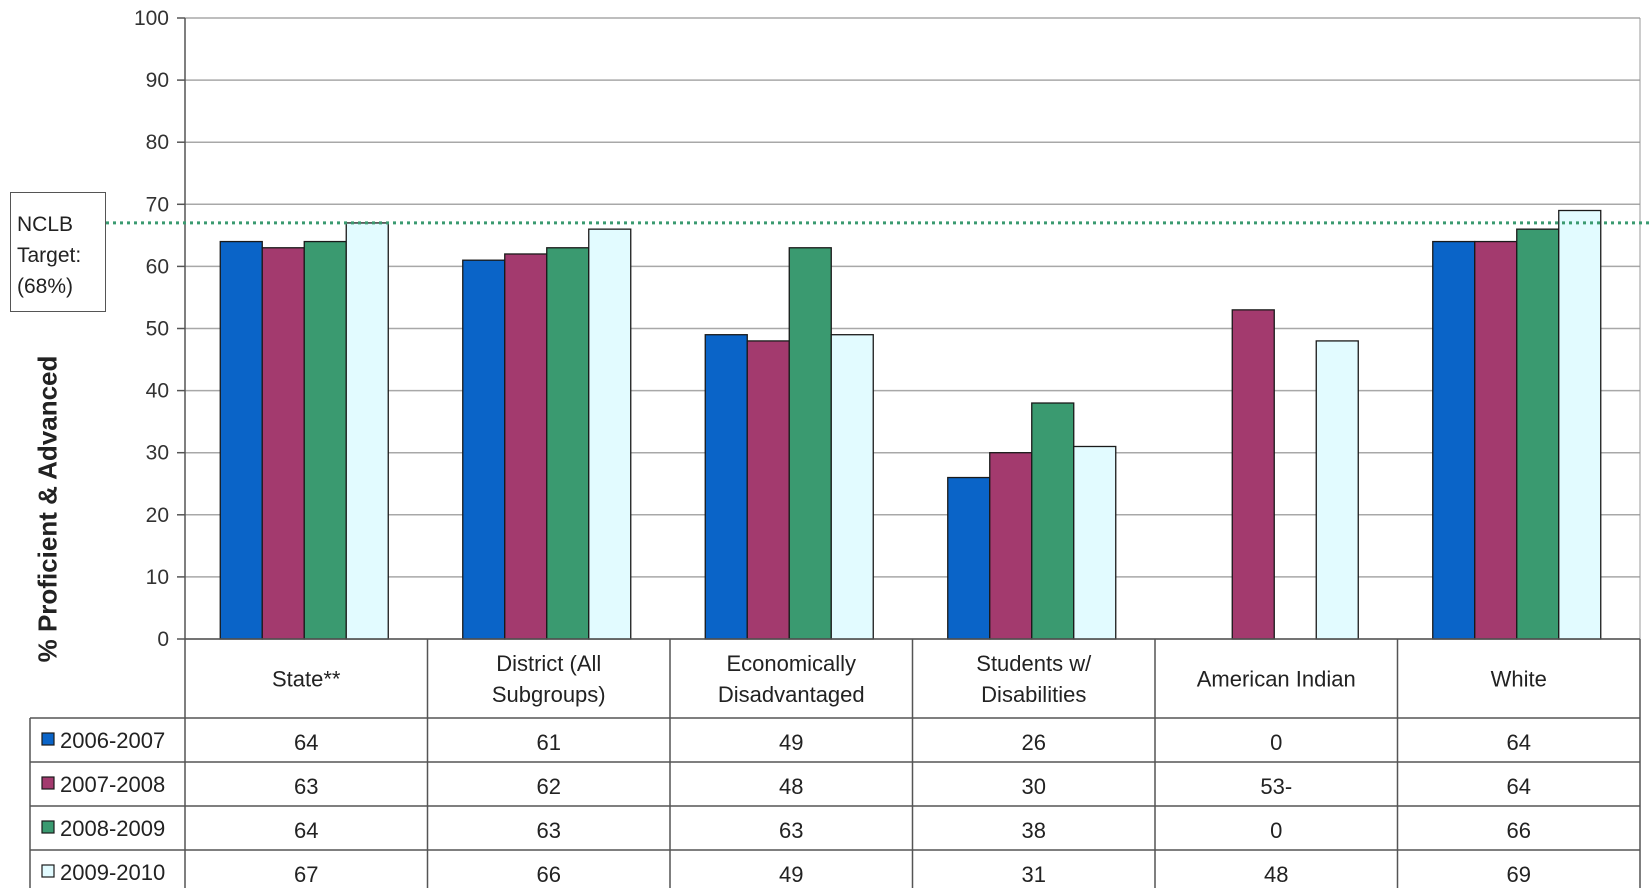 This screenshot has height=888, width=1649. I want to click on table-cell: 38, so click(1034, 830).